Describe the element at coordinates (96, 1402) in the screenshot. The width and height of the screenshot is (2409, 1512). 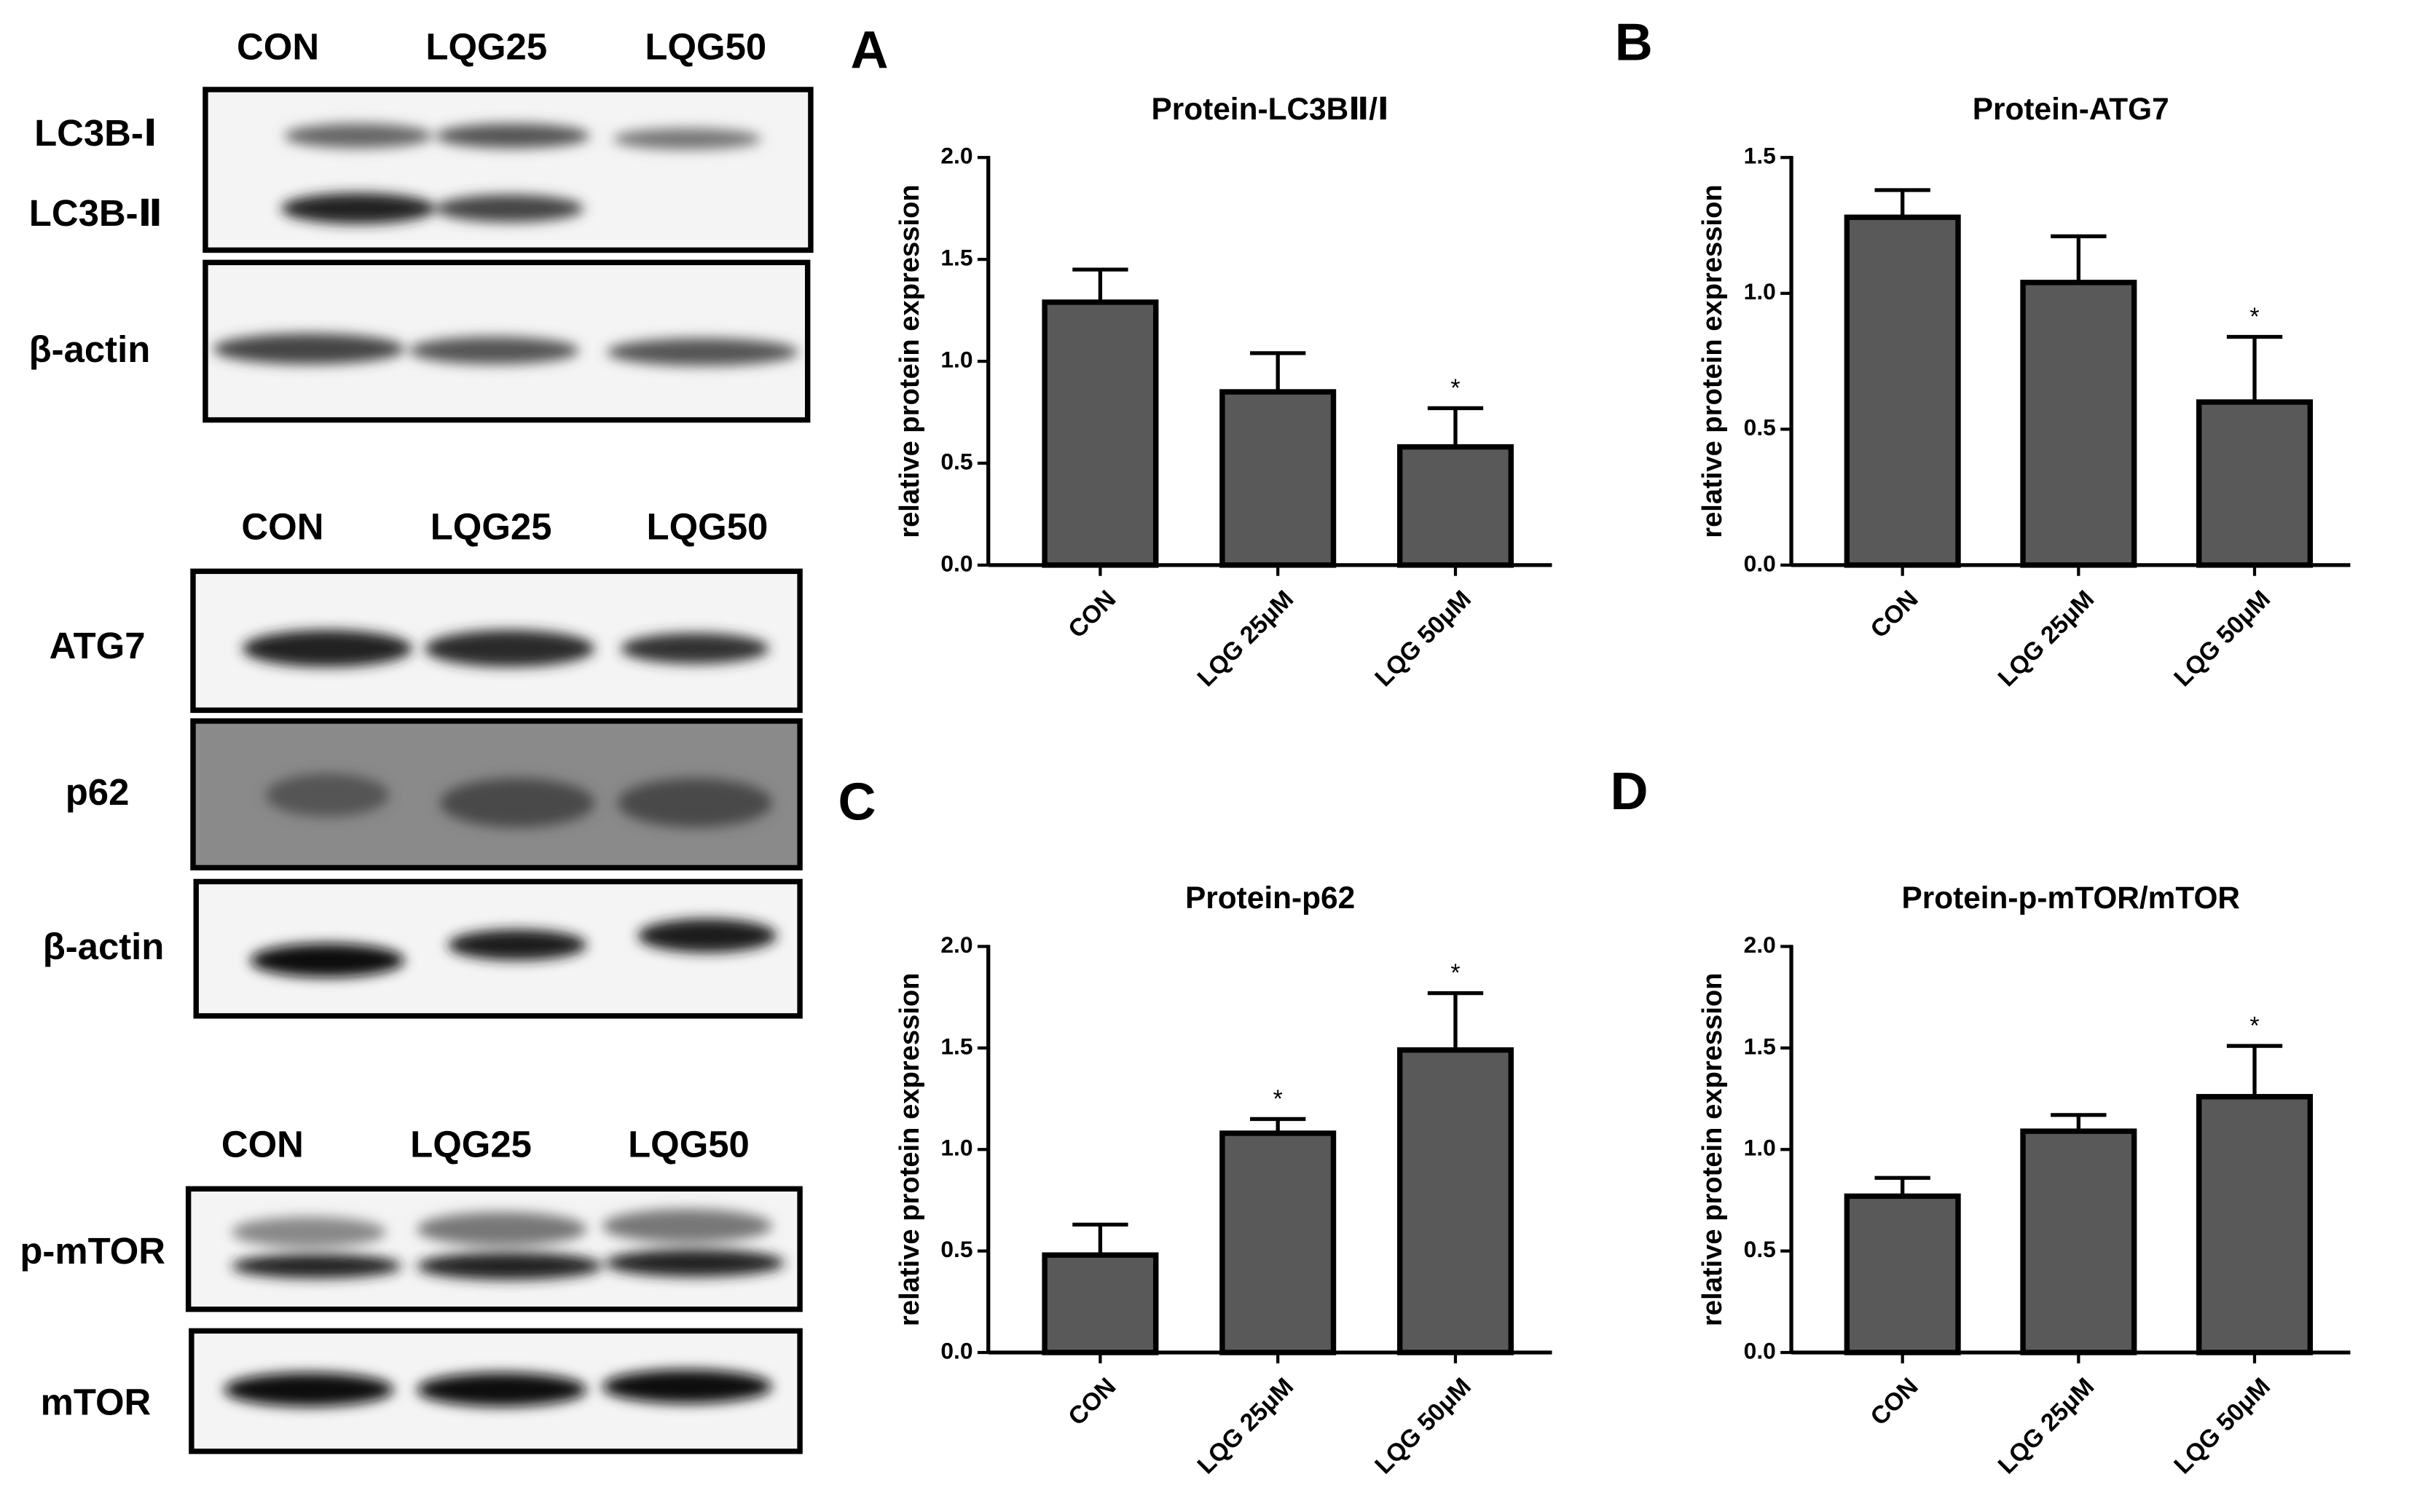
I see `row-label: mTOR` at that location.